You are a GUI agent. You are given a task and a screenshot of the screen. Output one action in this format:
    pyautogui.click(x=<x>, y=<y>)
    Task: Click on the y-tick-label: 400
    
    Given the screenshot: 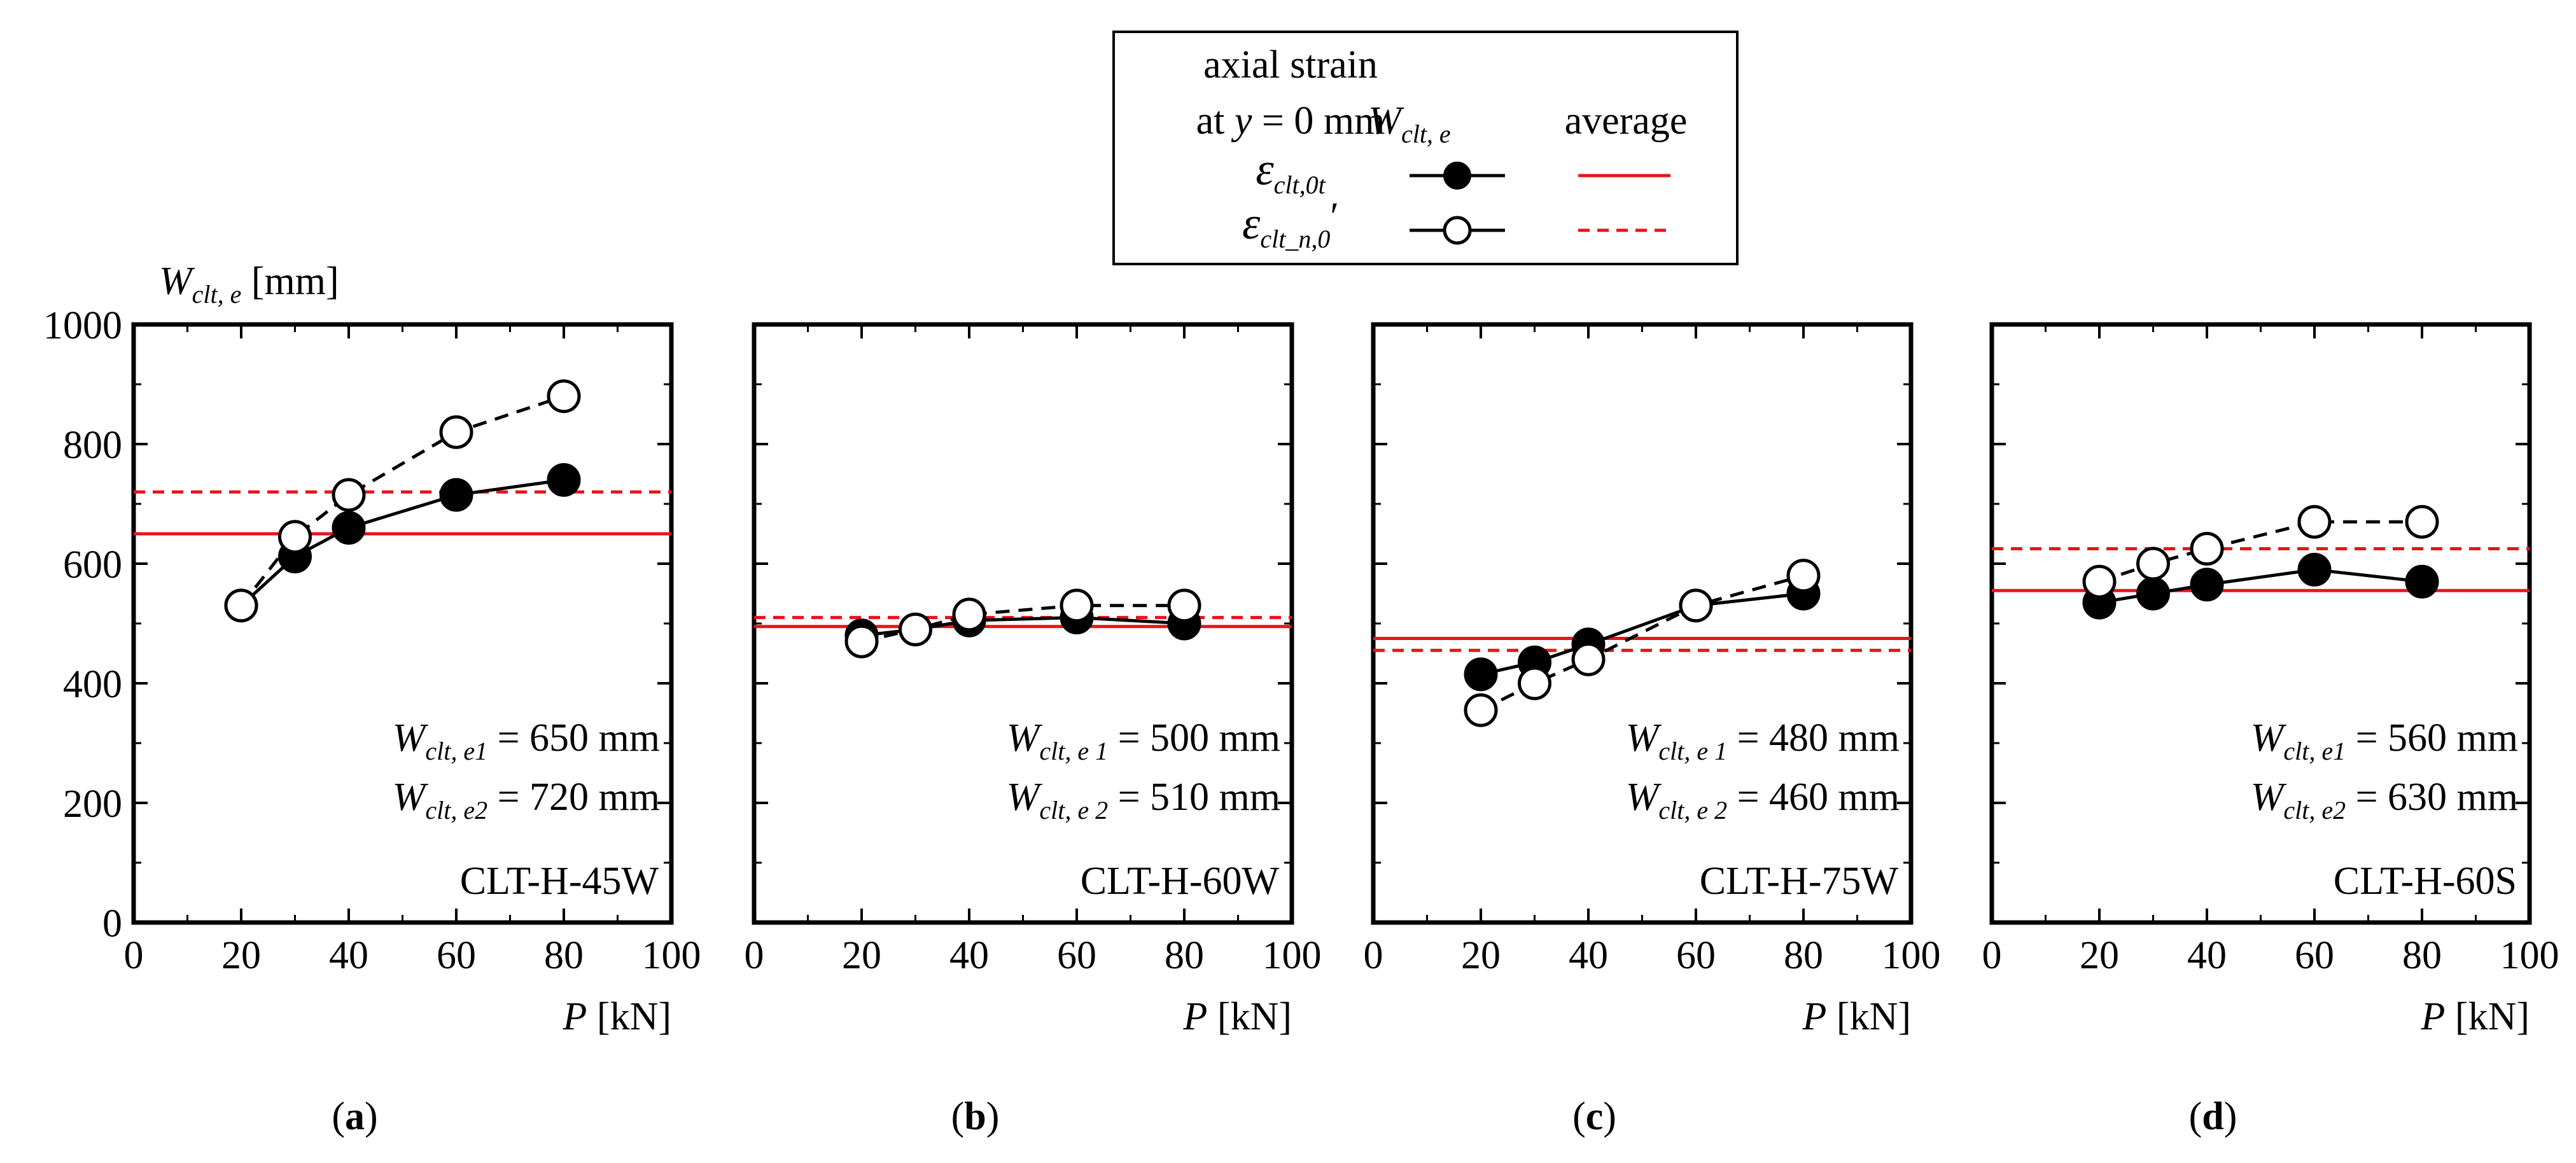 What is the action you would take?
    pyautogui.click(x=92, y=684)
    